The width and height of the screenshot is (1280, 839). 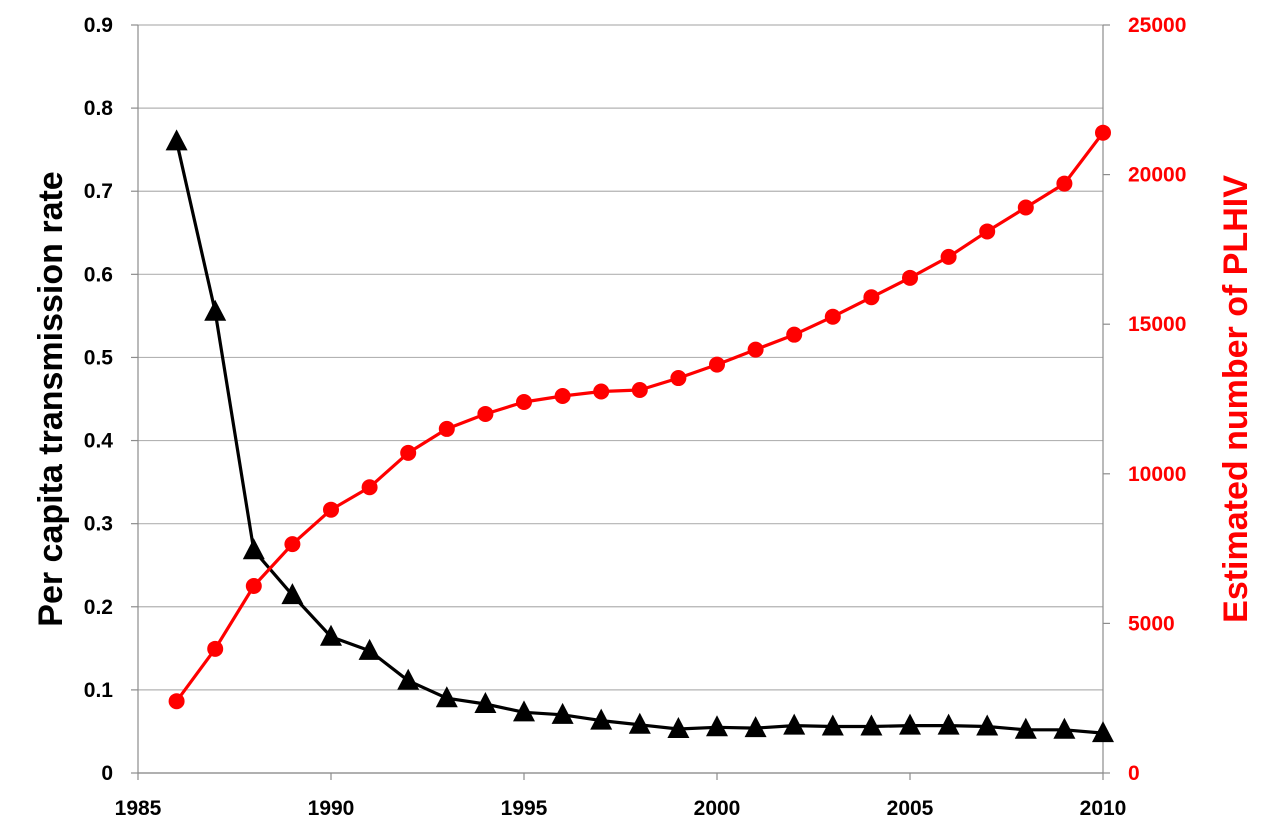 What do you see at coordinates (717, 808) in the screenshot?
I see `x-tick-label: 2000` at bounding box center [717, 808].